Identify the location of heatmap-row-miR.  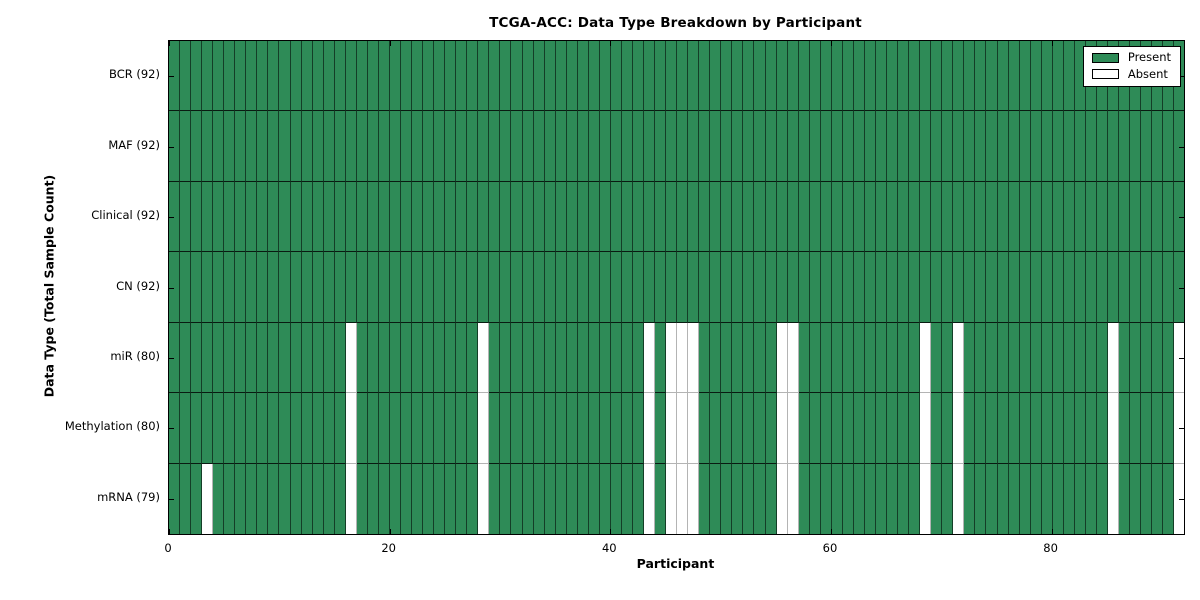
(677, 358).